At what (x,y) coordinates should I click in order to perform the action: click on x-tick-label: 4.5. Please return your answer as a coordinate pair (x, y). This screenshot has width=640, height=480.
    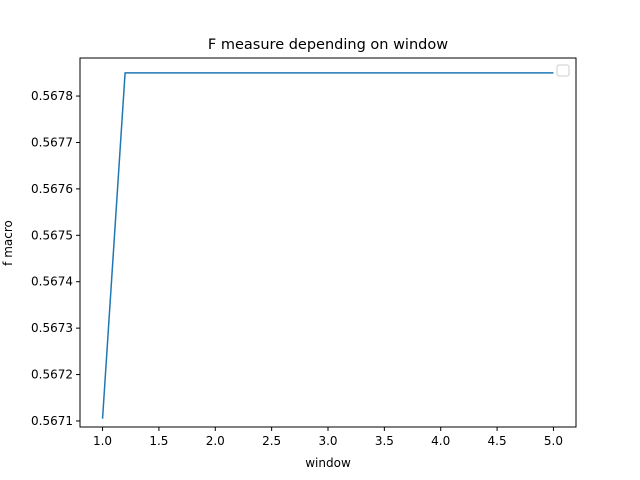
    Looking at the image, I should click on (497, 441).